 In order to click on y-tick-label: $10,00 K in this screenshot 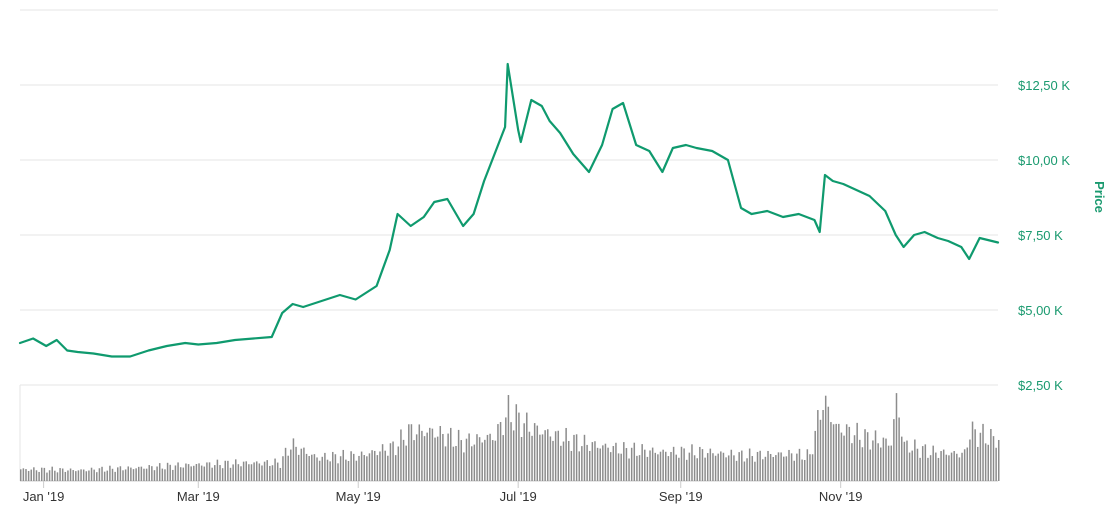, I will do `click(1044, 160)`.